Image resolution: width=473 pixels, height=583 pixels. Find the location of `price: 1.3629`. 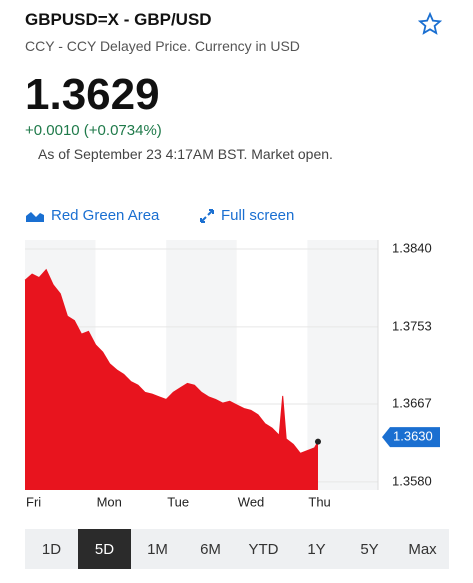

price: 1.3629 is located at coordinates (92, 94).